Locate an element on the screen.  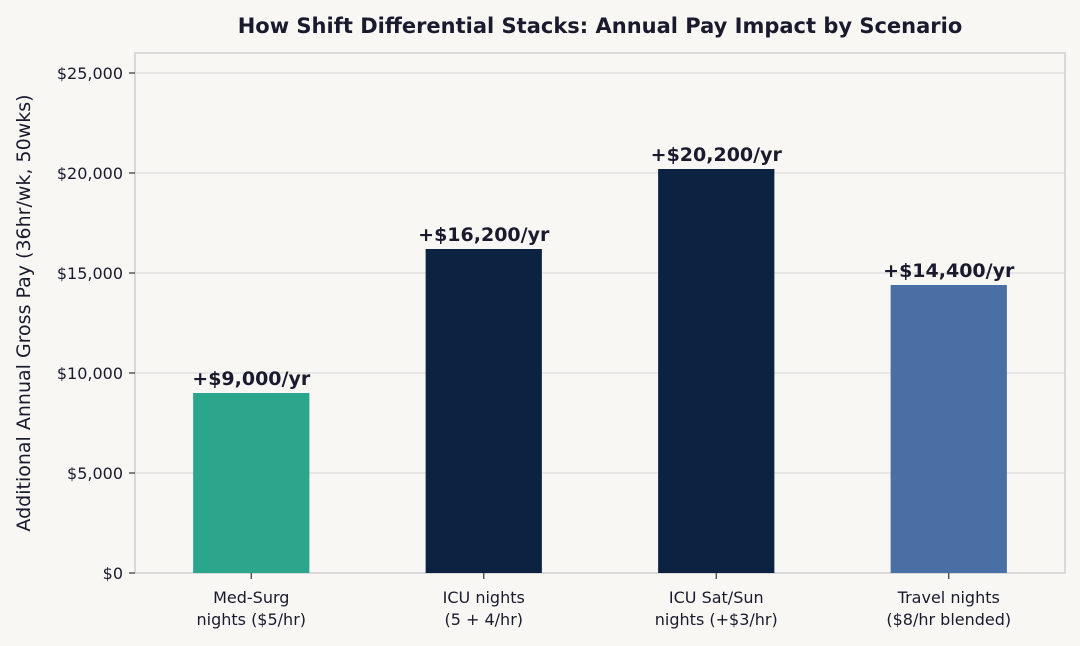
x-tick-label: nights ($5/hr) is located at coordinates (251, 619).